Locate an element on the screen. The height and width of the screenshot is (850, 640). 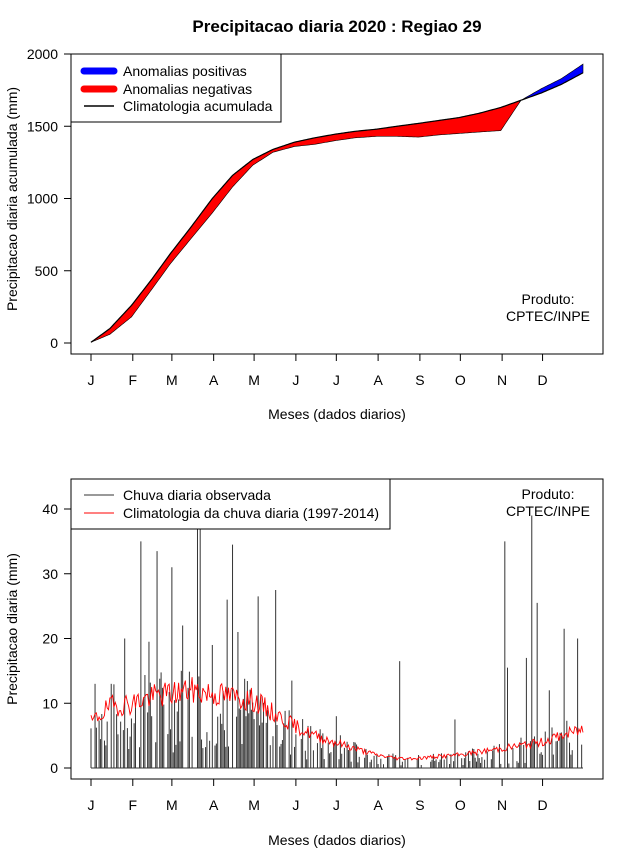
bottom-x-tick-label: D is located at coordinates (542, 805).